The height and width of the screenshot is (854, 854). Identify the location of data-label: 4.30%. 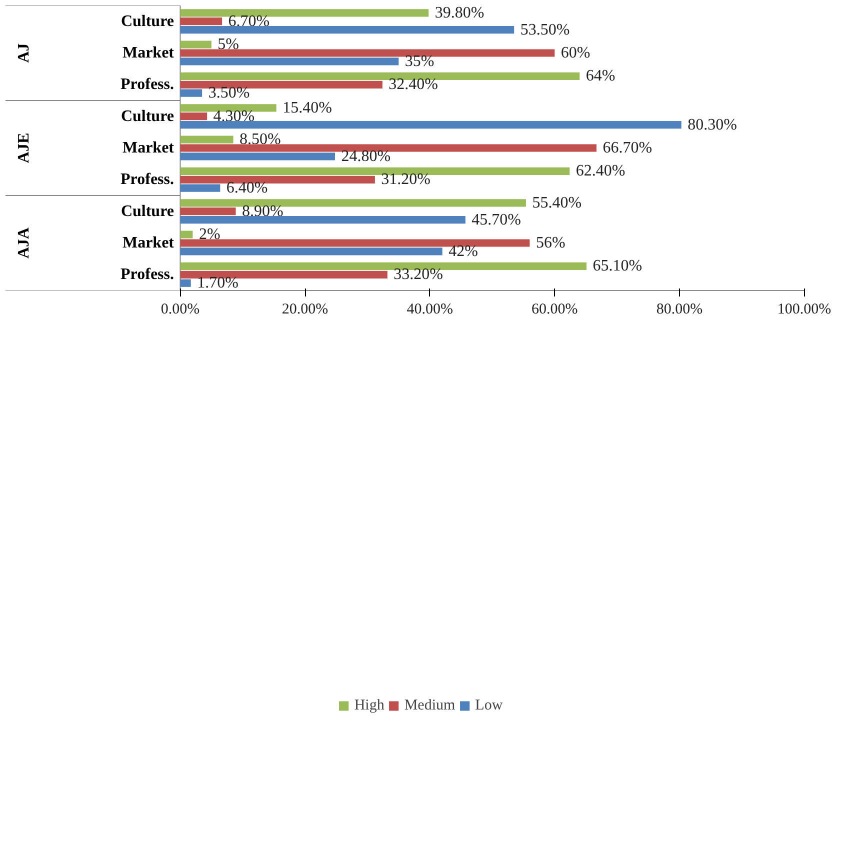
(234, 116).